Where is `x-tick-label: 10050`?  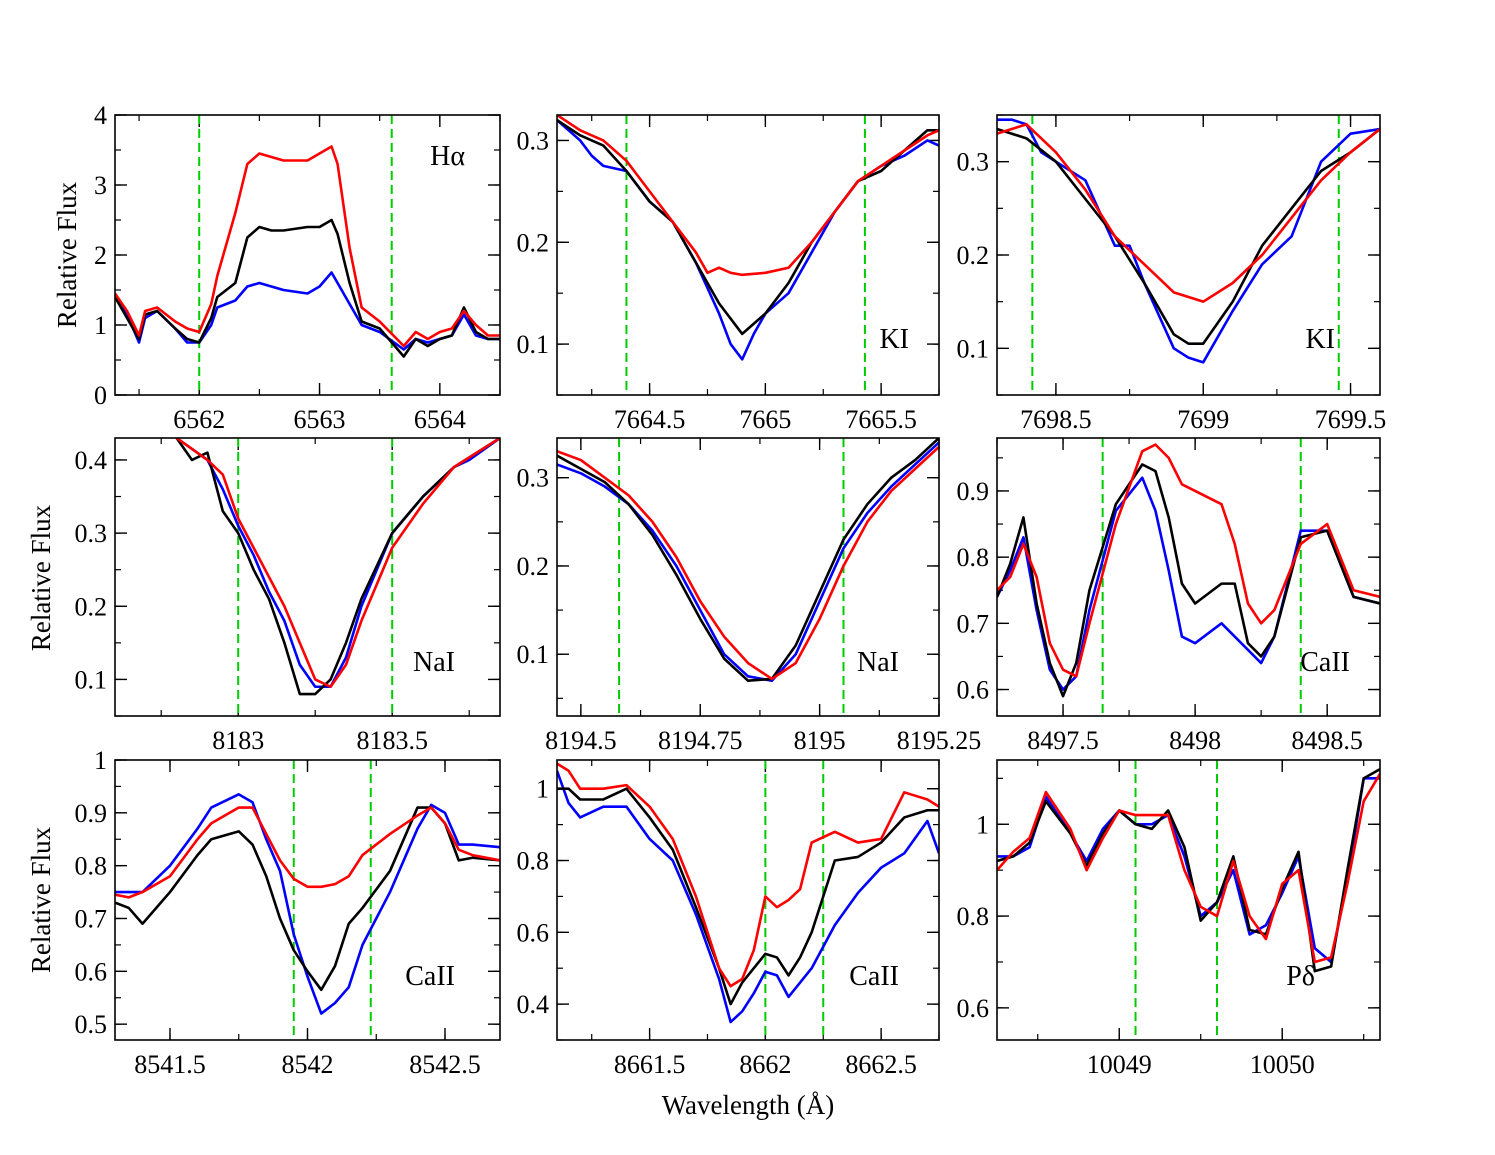
x-tick-label: 10050 is located at coordinates (1282, 1064).